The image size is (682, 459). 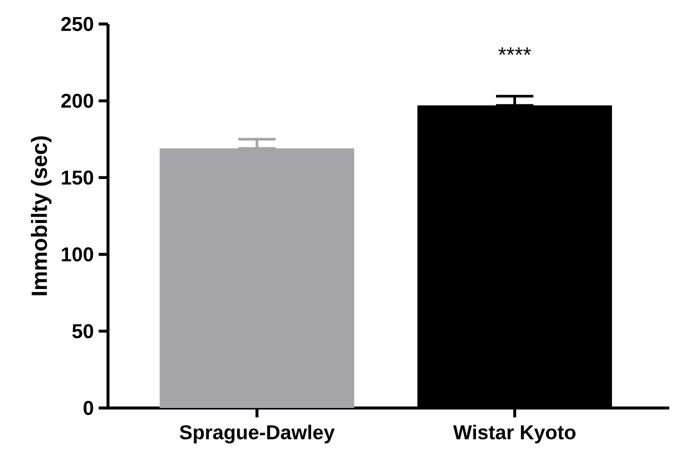 What do you see at coordinates (78, 177) in the screenshot?
I see `y-tick-label: 150` at bounding box center [78, 177].